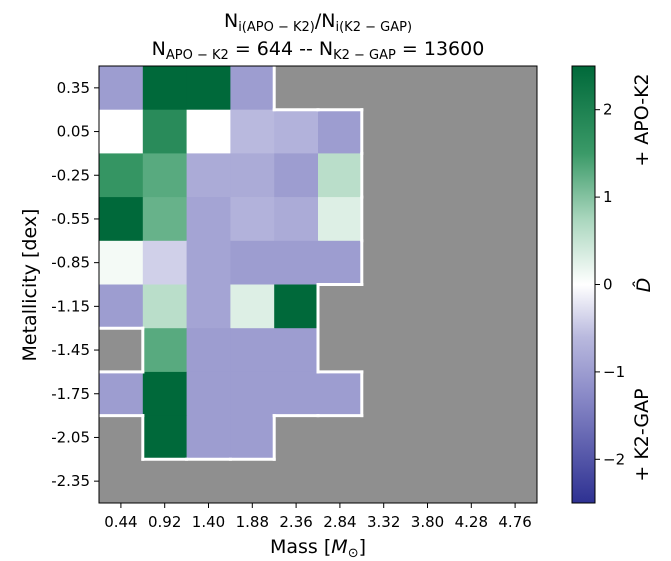 The height and width of the screenshot is (561, 671). What do you see at coordinates (383, 522) in the screenshot?
I see `x-tick-label: 3.32` at bounding box center [383, 522].